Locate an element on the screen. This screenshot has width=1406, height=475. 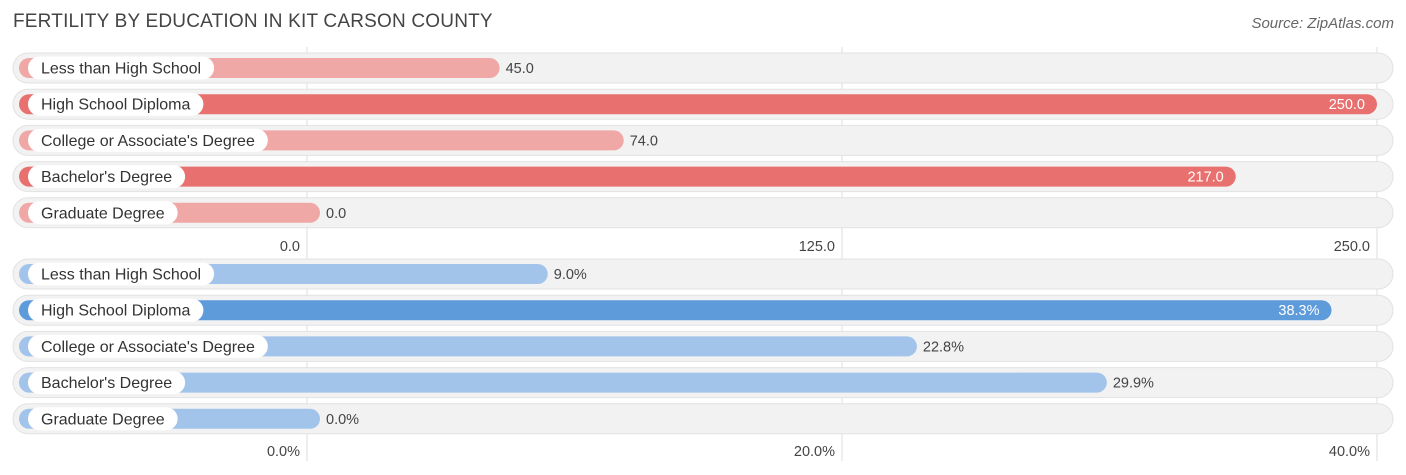
value-label: 38.3% is located at coordinates (1298, 311).